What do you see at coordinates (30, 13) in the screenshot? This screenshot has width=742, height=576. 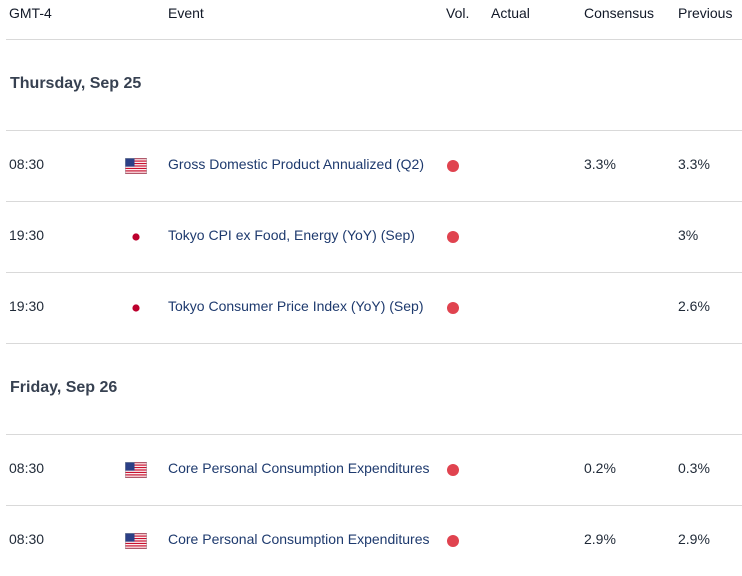 I see `timezone-label: GMT-4` at bounding box center [30, 13].